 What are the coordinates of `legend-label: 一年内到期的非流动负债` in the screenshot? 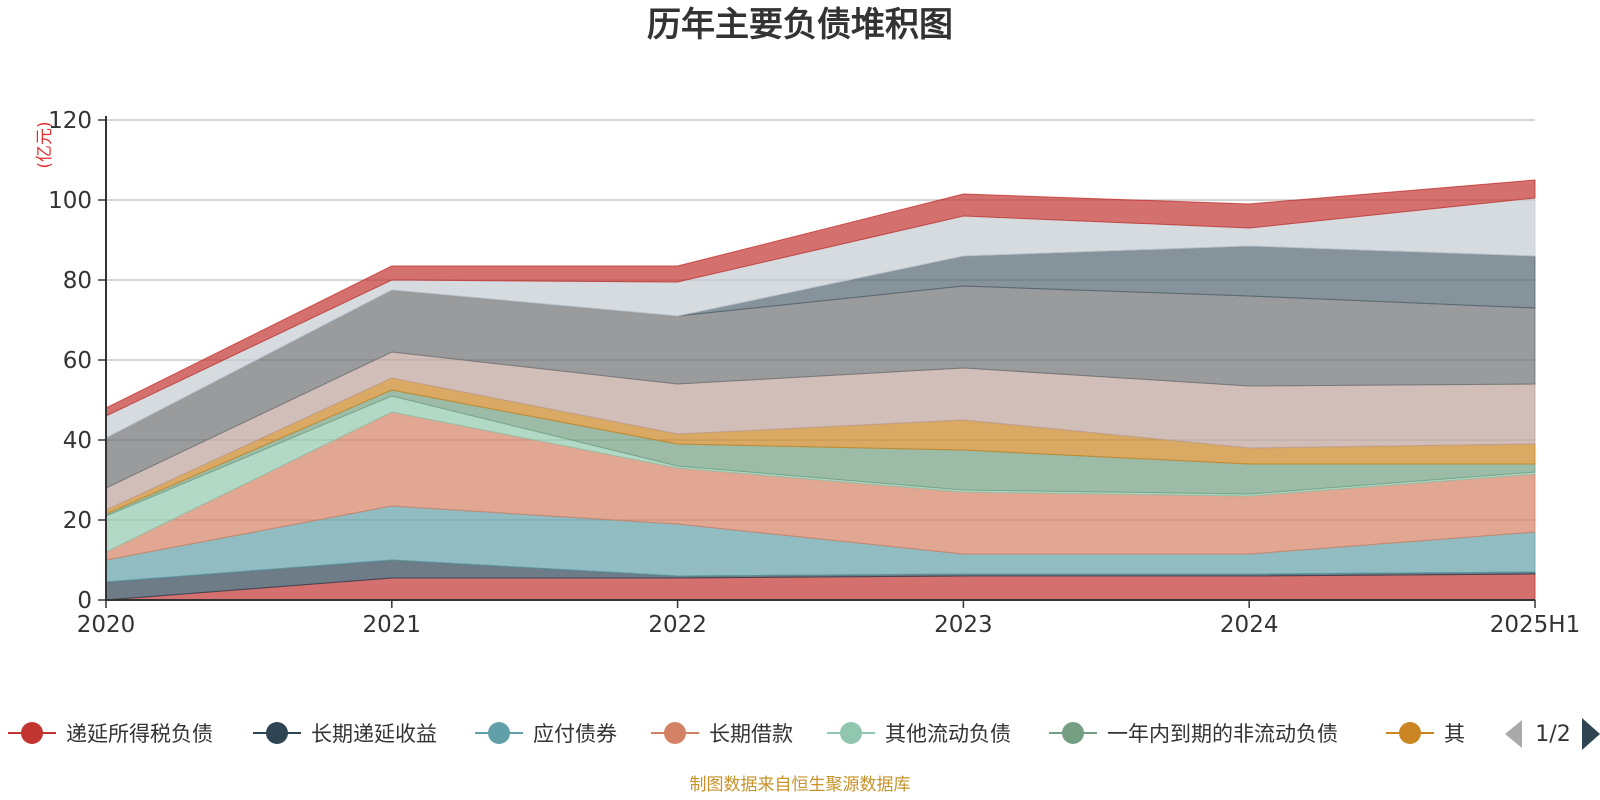 It's located at (1222, 734).